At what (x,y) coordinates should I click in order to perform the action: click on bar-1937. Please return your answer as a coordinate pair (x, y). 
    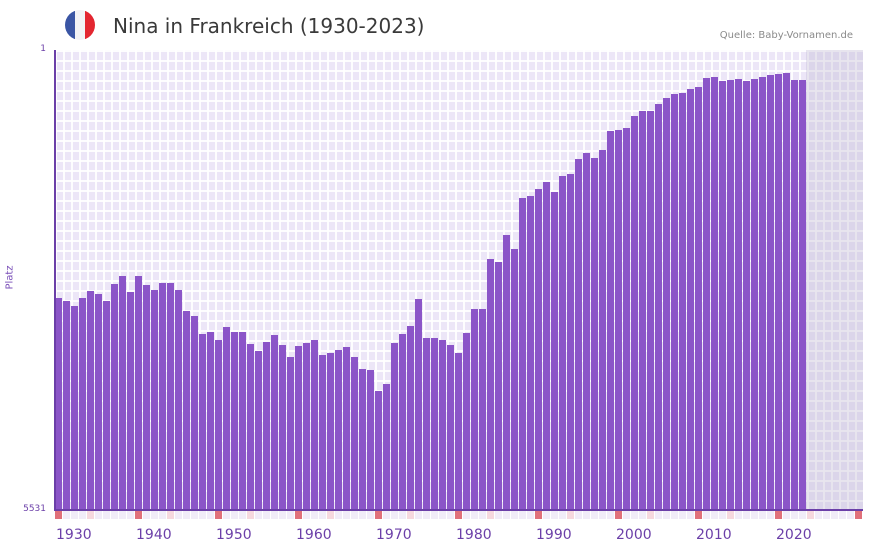
    Looking at the image, I should click on (114, 397).